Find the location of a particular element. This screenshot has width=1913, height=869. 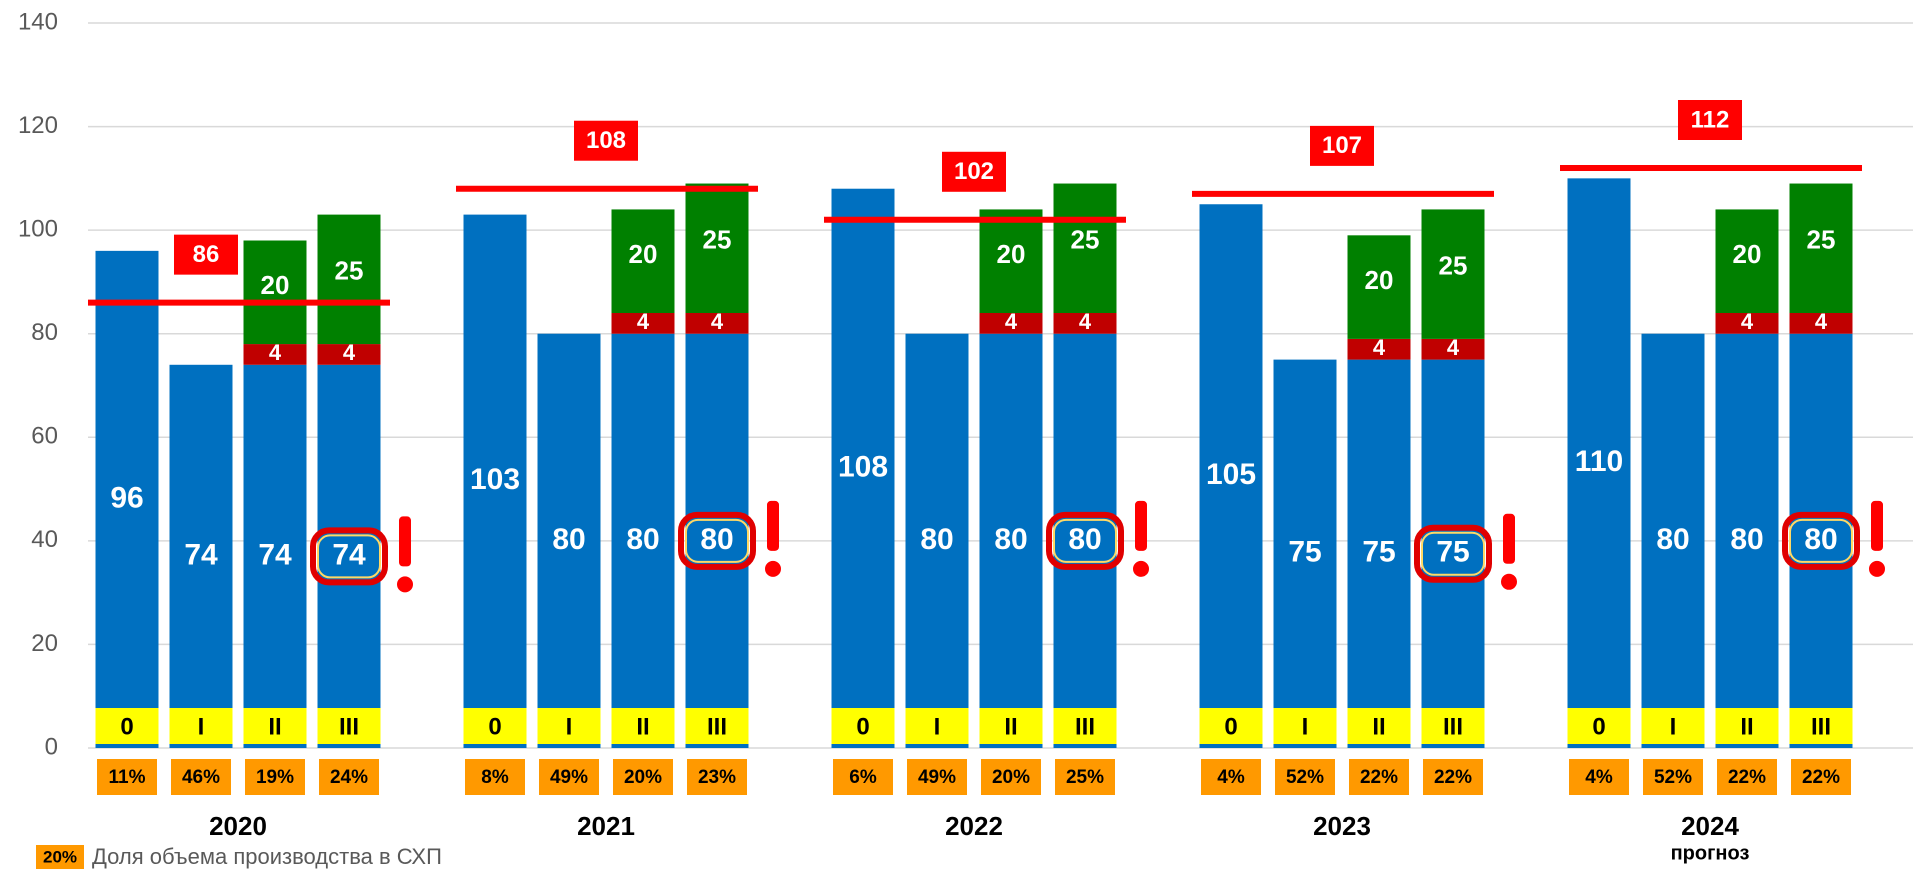

share-label: 20% is located at coordinates (1011, 777).